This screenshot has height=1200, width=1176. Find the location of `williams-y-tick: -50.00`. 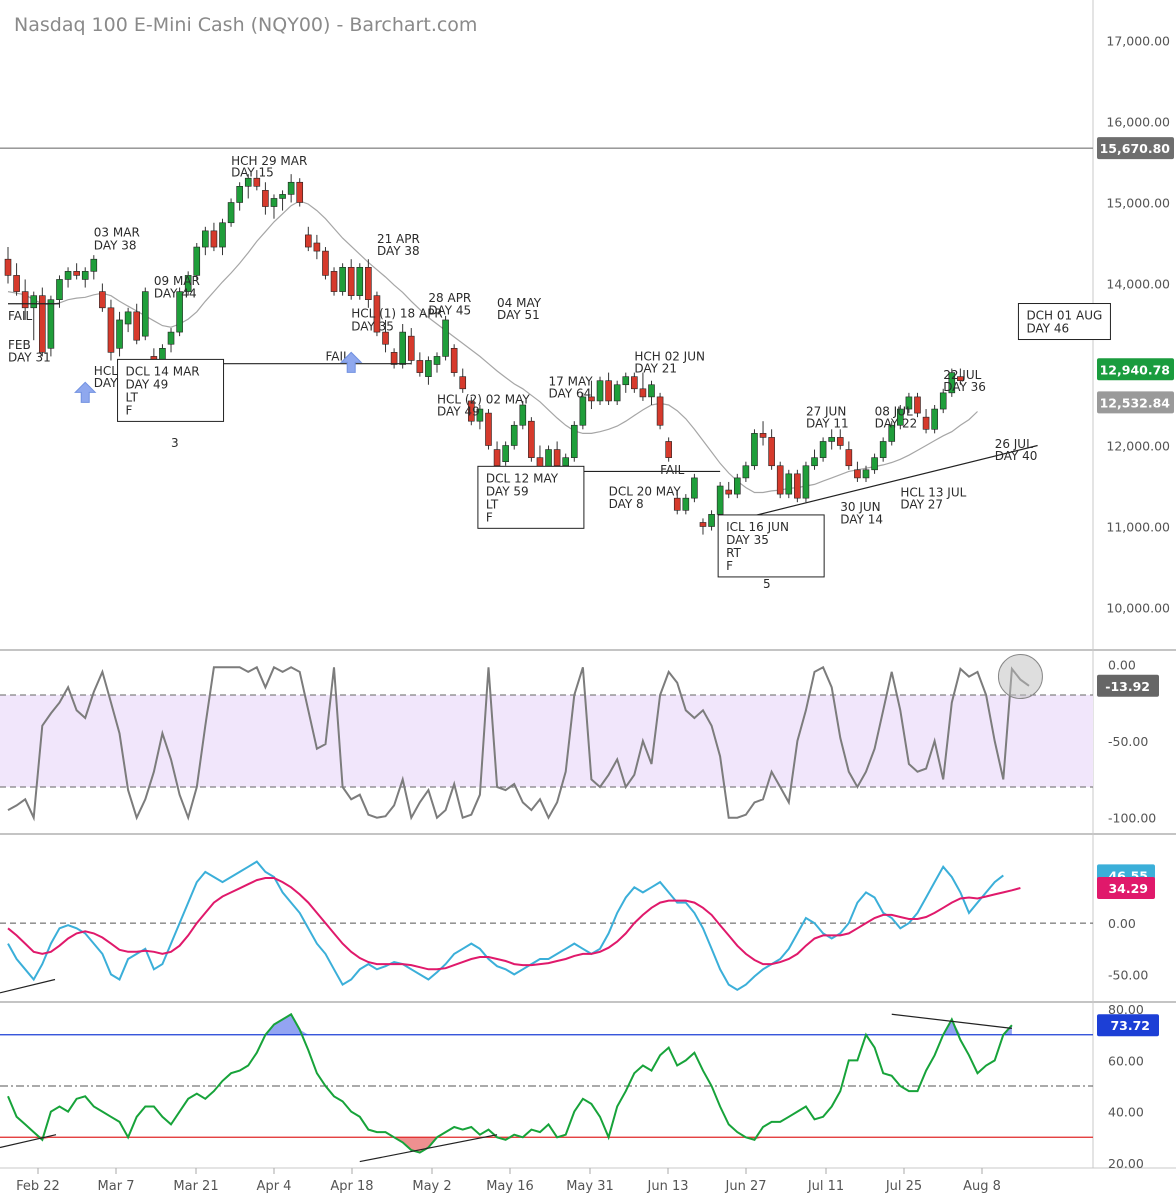

williams-y-tick: -50.00 is located at coordinates (1128, 741).